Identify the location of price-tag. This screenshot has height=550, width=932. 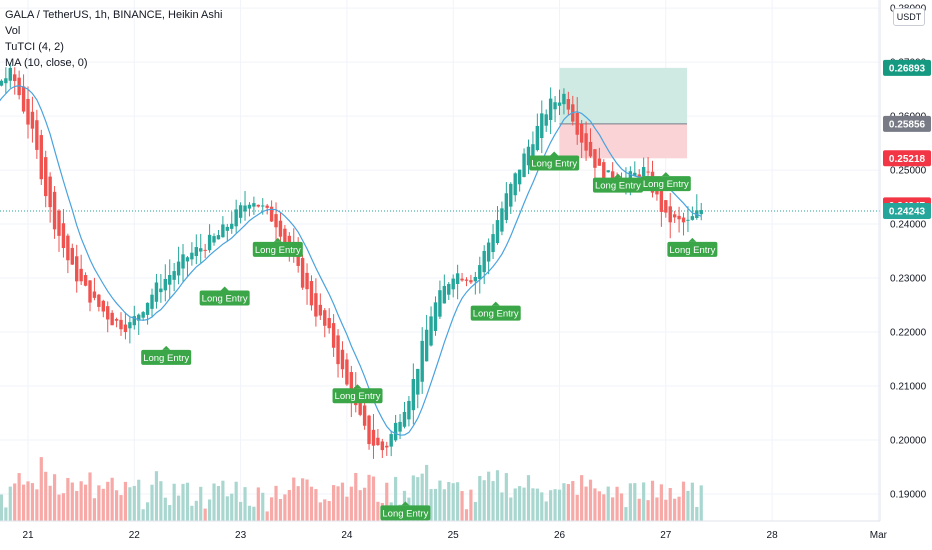
(907, 123).